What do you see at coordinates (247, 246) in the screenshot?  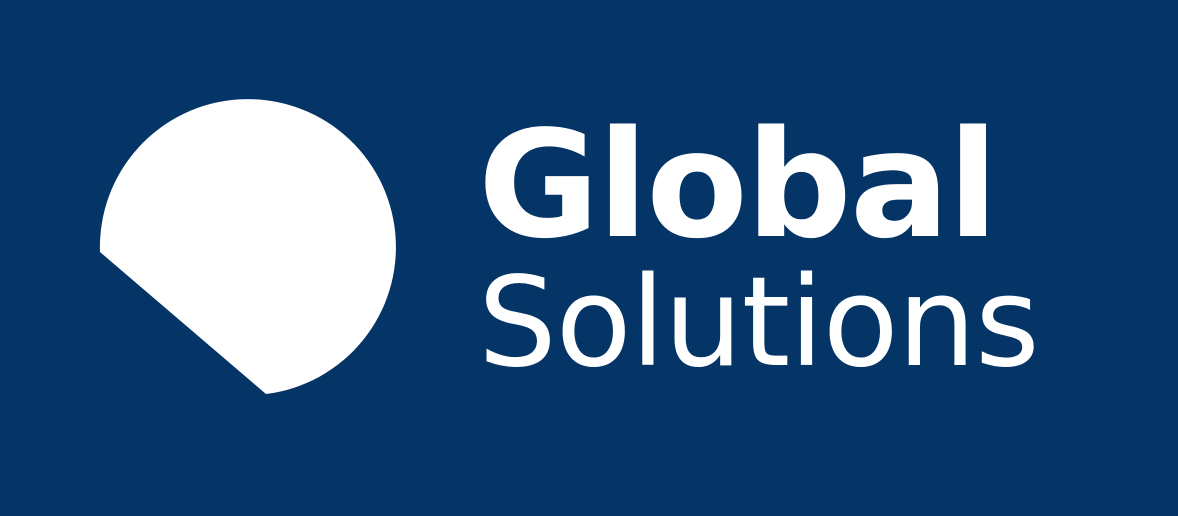 I see `logo-mark-shape` at bounding box center [247, 246].